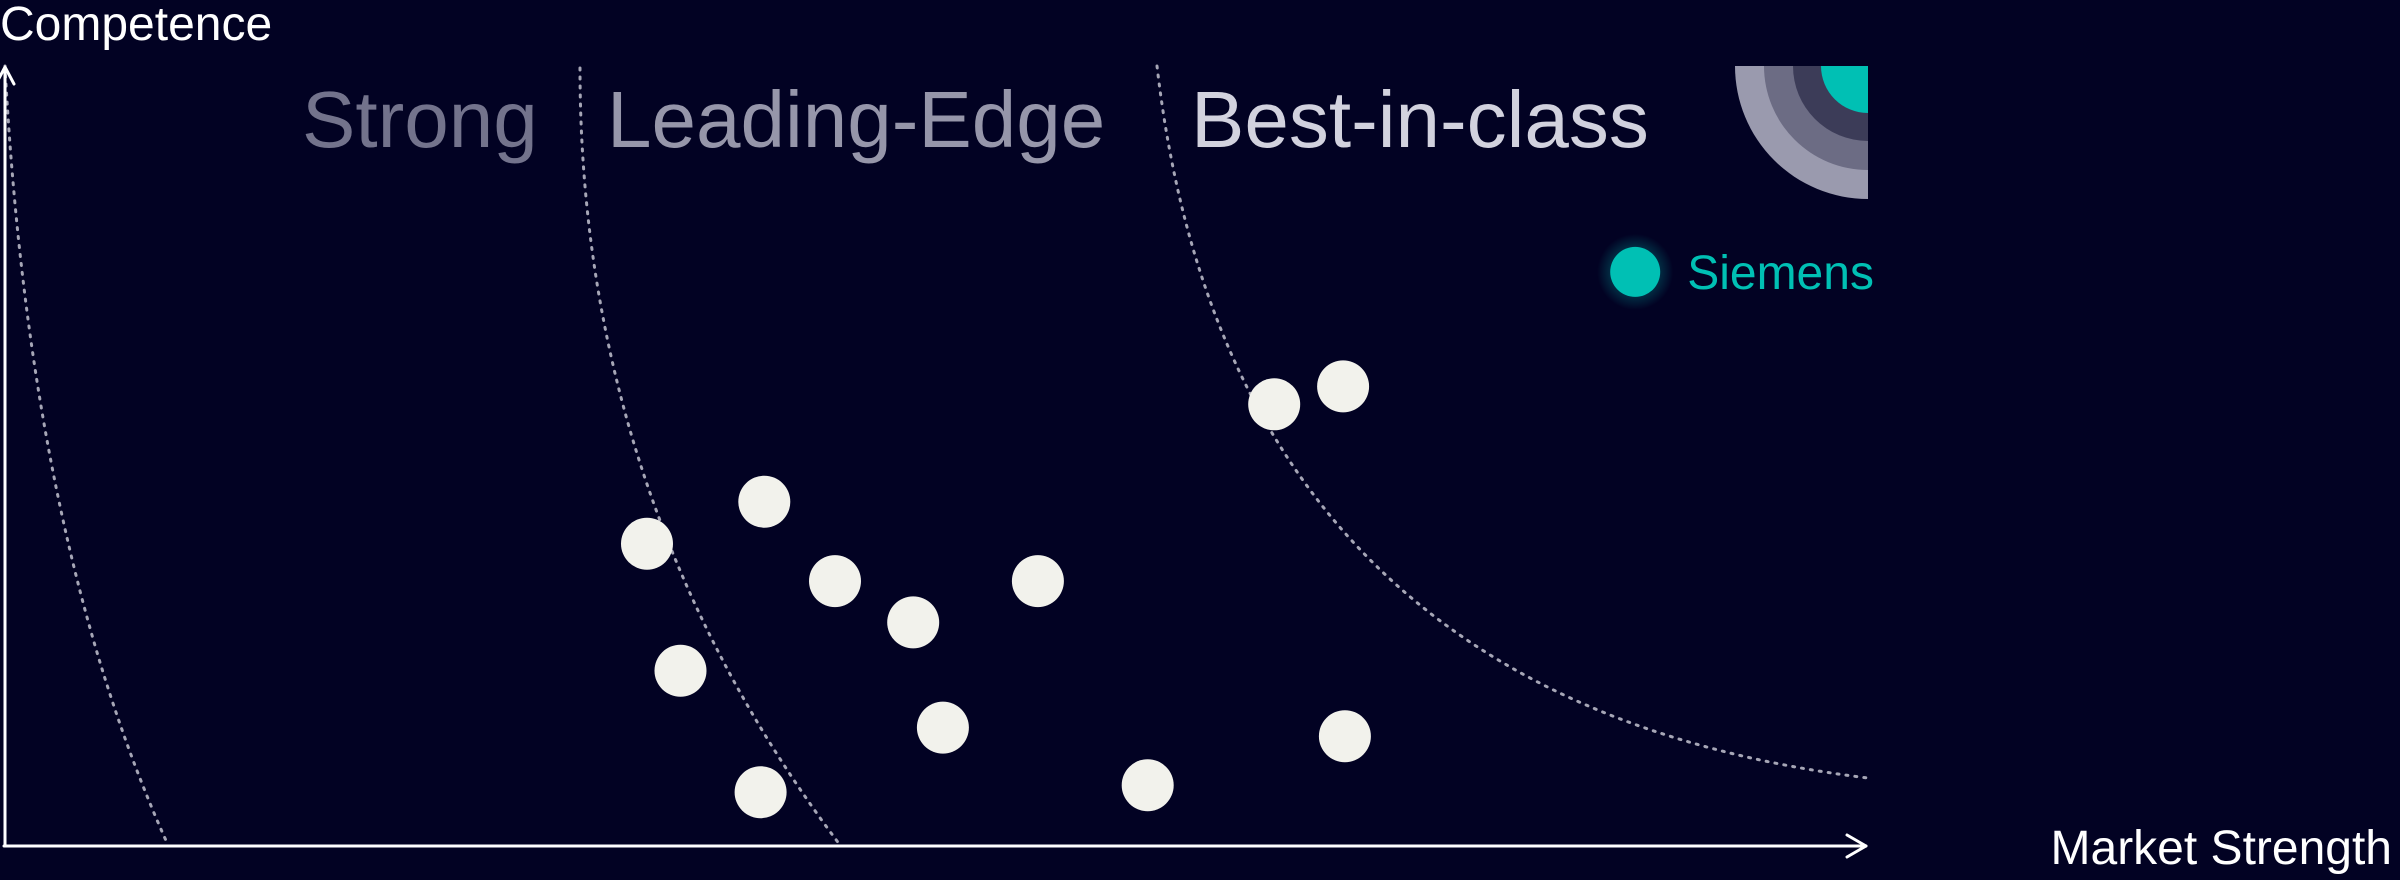 The width and height of the screenshot is (2400, 880). Describe the element at coordinates (1780, 273) in the screenshot. I see `highlight-label-siemens: Siemens` at that location.